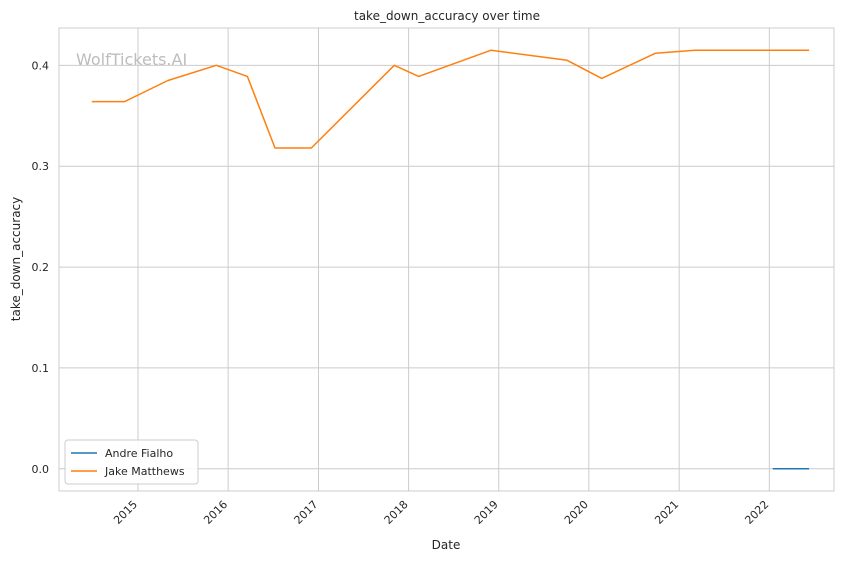  Describe the element at coordinates (41, 368) in the screenshot. I see `y-tick-label: 0.1` at that location.